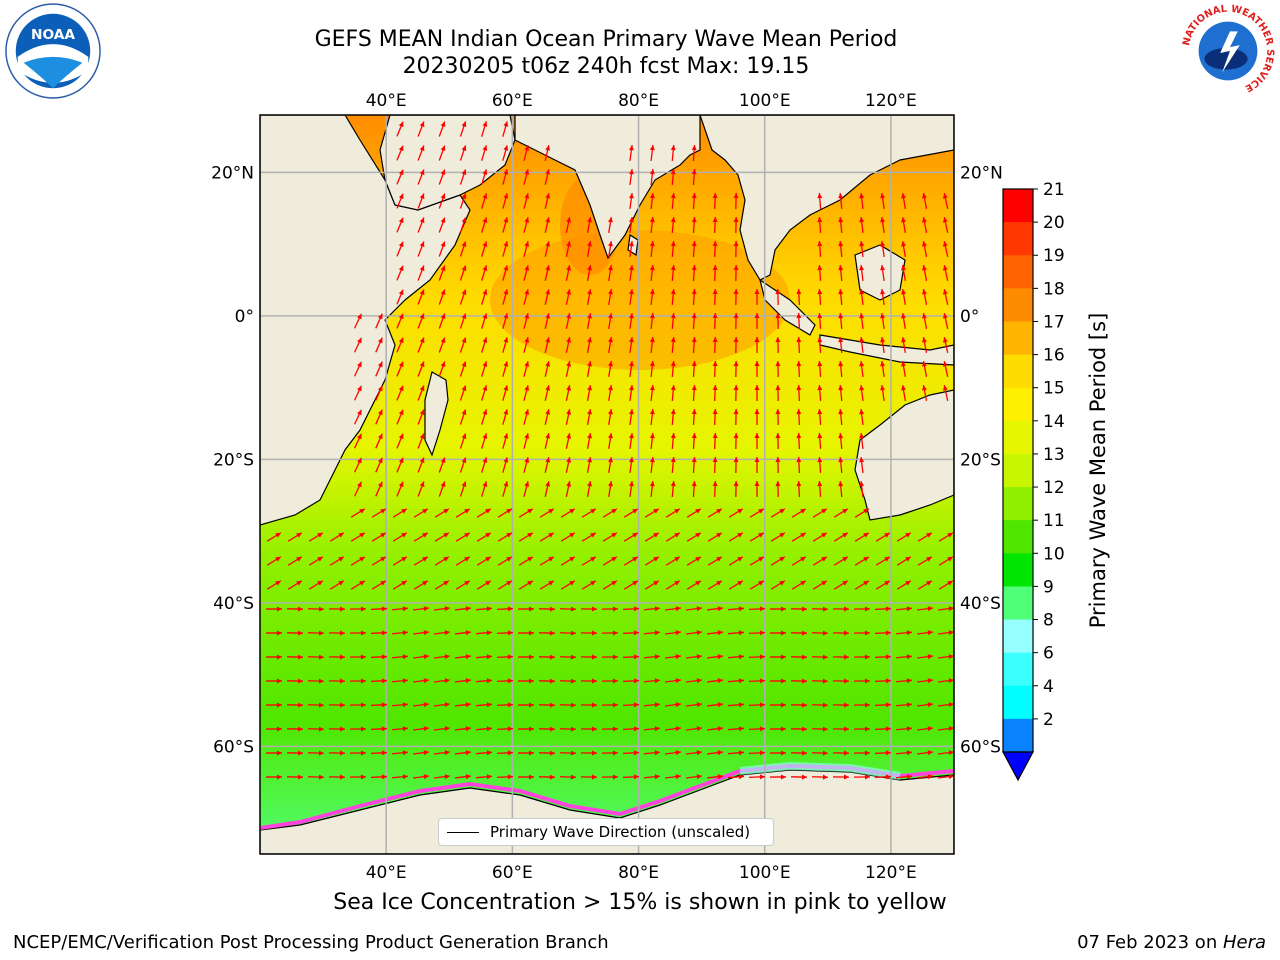 Image resolution: width=1280 pixels, height=960 pixels. I want to click on lon-tick-bottom: 60°E, so click(512, 873).